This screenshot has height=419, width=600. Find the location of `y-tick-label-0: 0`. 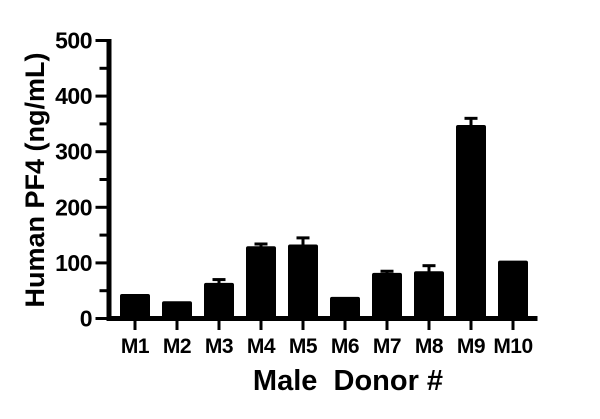

y-tick-label-0: 0 is located at coordinates (86, 319).